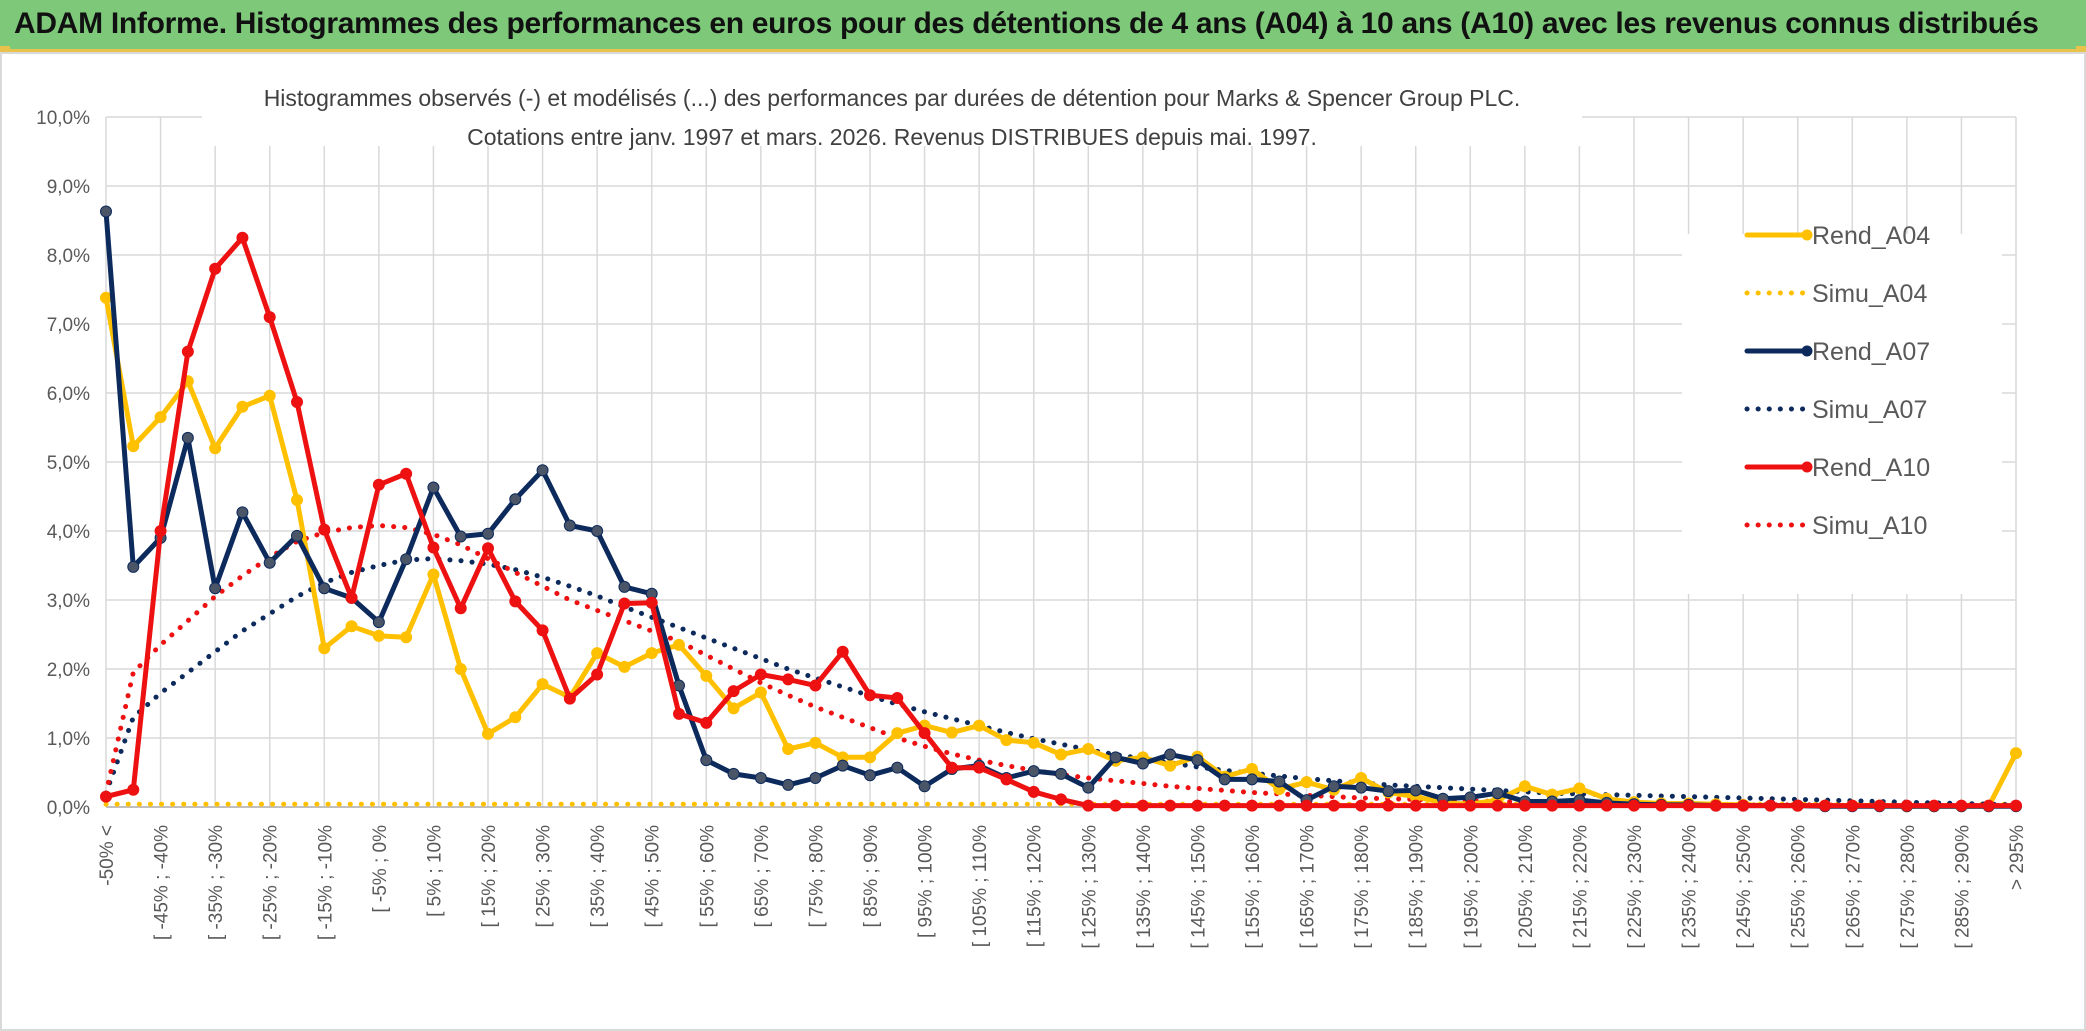 The height and width of the screenshot is (1031, 2086). Describe the element at coordinates (1580, 887) in the screenshot. I see `x-tick-label: [ 215% ; 220%` at that location.